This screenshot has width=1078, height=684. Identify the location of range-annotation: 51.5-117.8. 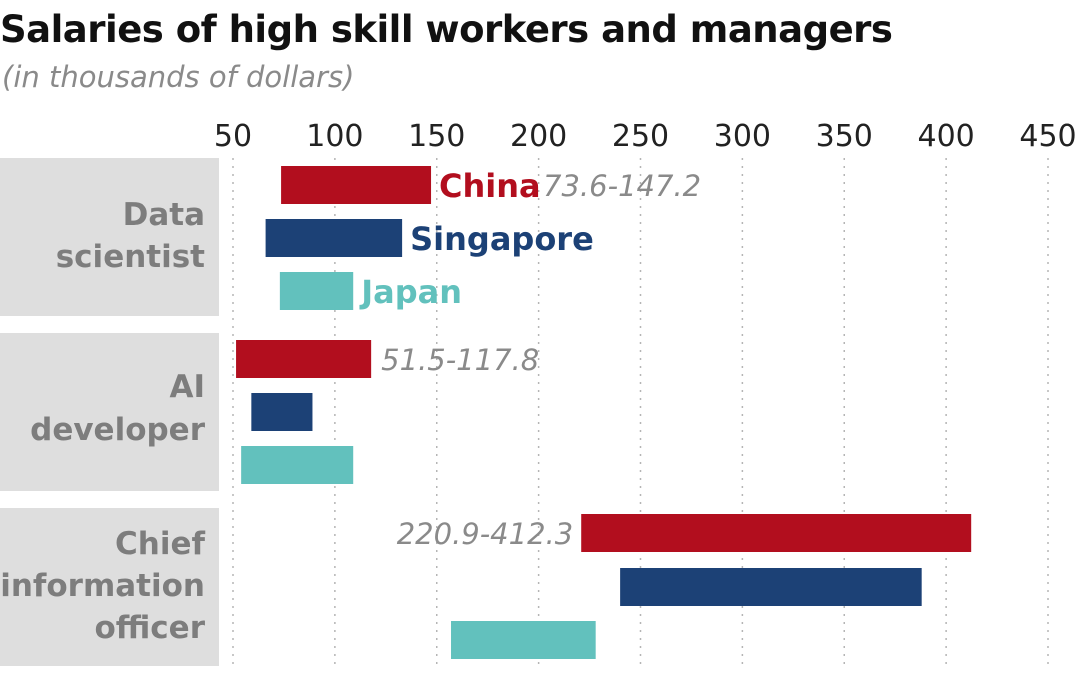
(460, 360).